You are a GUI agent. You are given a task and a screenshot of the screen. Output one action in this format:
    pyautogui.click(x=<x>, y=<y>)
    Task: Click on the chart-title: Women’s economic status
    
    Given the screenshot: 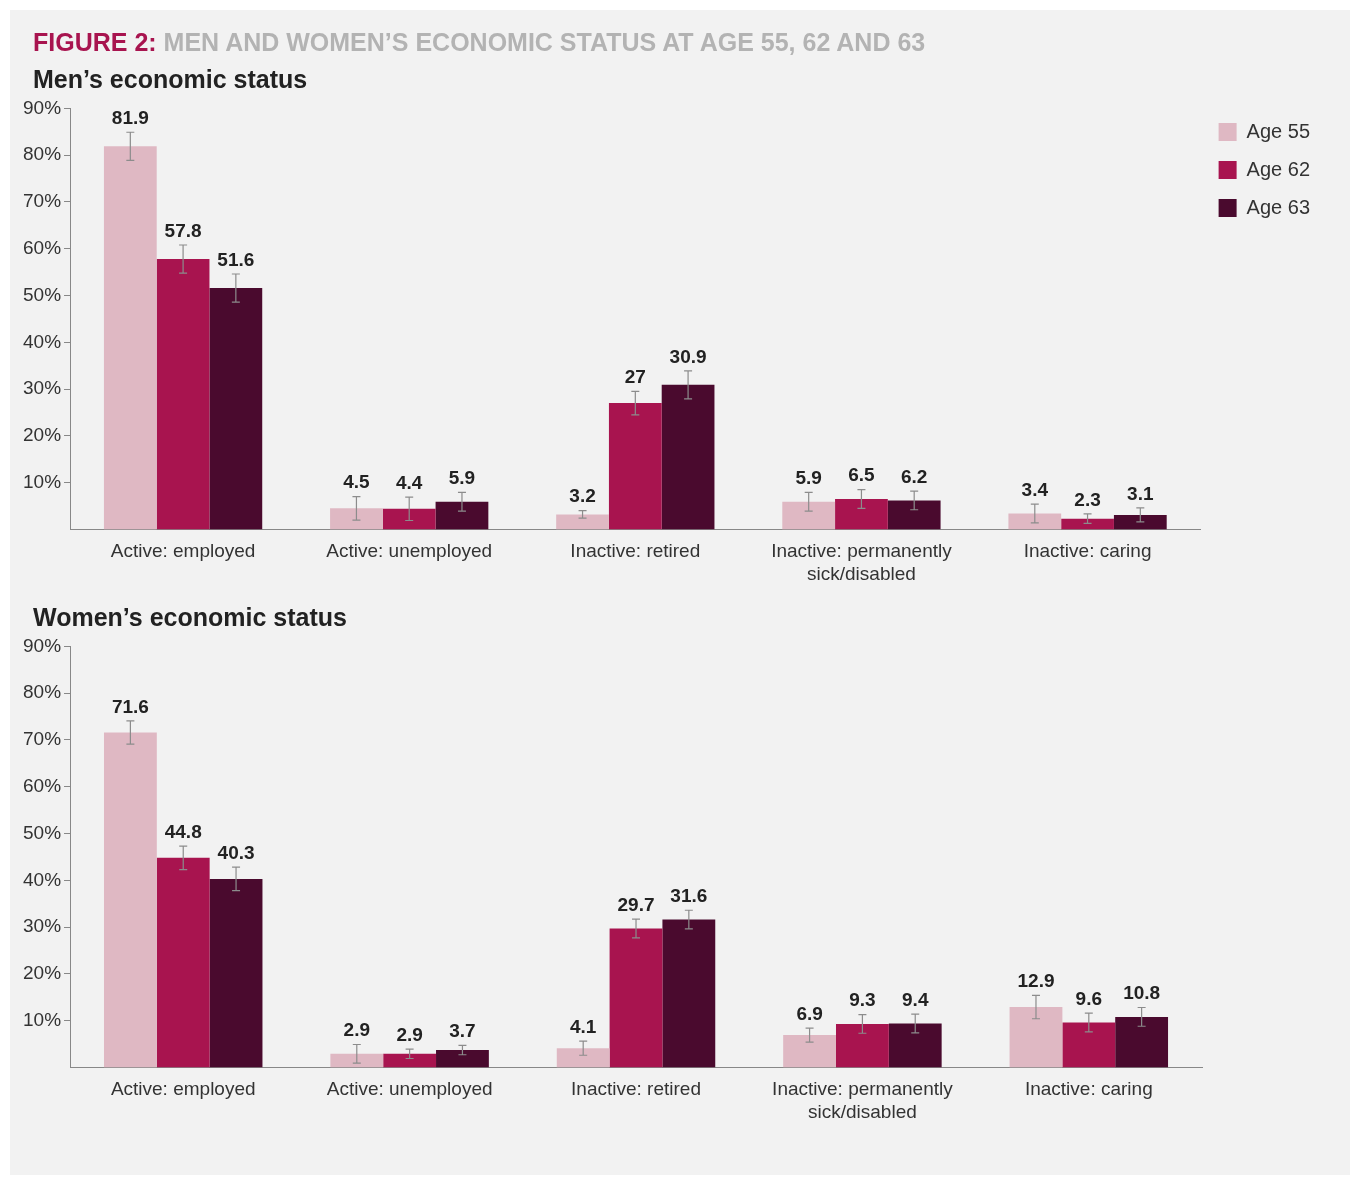 What is the action you would take?
    pyautogui.click(x=190, y=617)
    